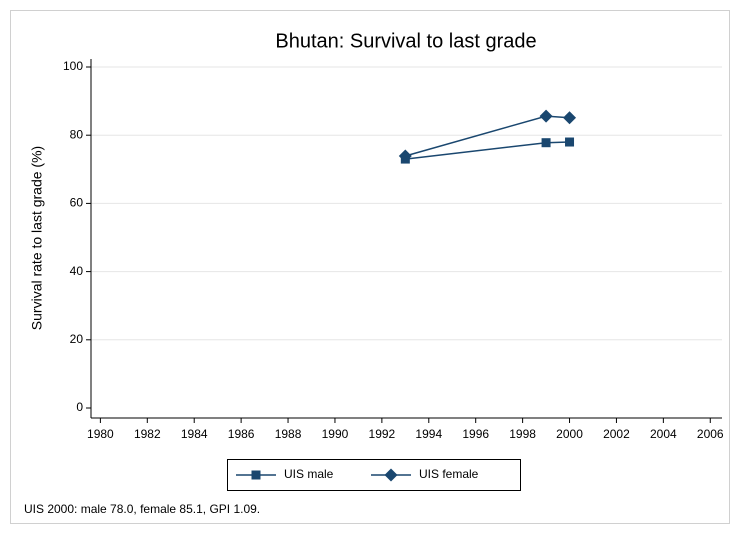 This screenshot has height=535, width=731. Describe the element at coordinates (100, 434) in the screenshot. I see `x-tick-label: 1980` at that location.